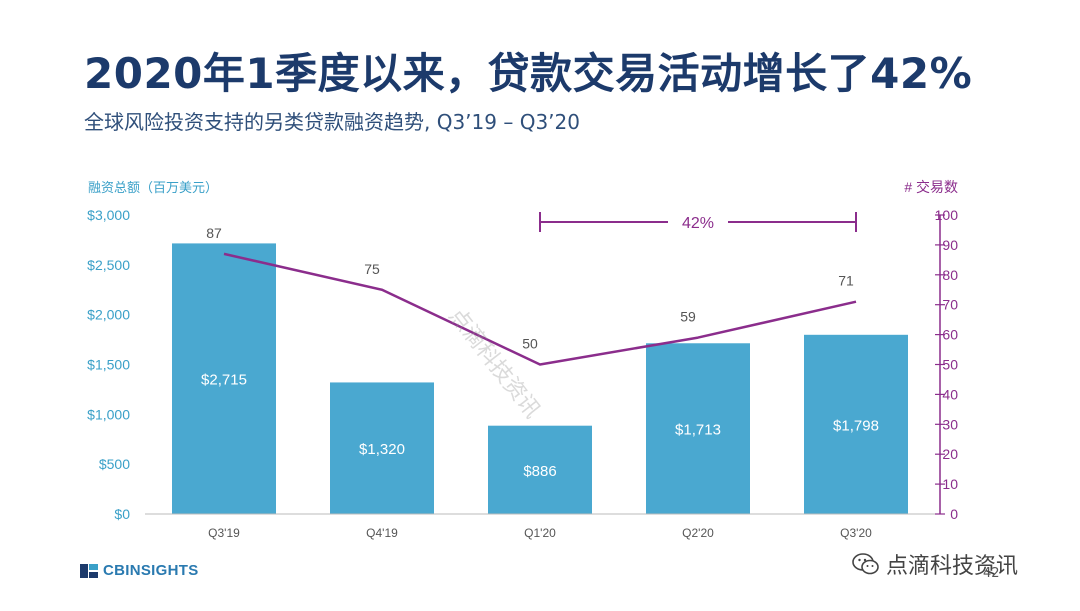 This screenshot has width=1080, height=611. Describe the element at coordinates (114, 464) in the screenshot. I see `left-tick-label: $500` at that location.